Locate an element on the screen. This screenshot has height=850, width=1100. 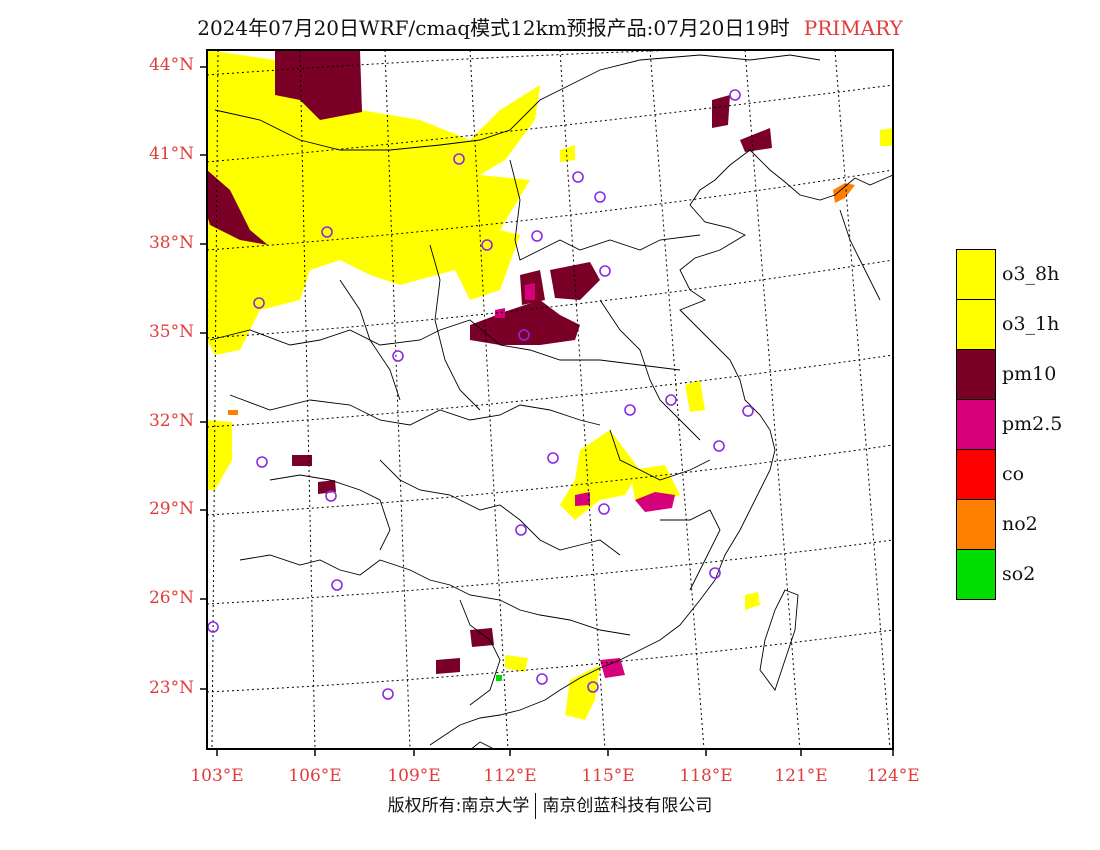
lat-label-32: 32°N is located at coordinates (171, 421).